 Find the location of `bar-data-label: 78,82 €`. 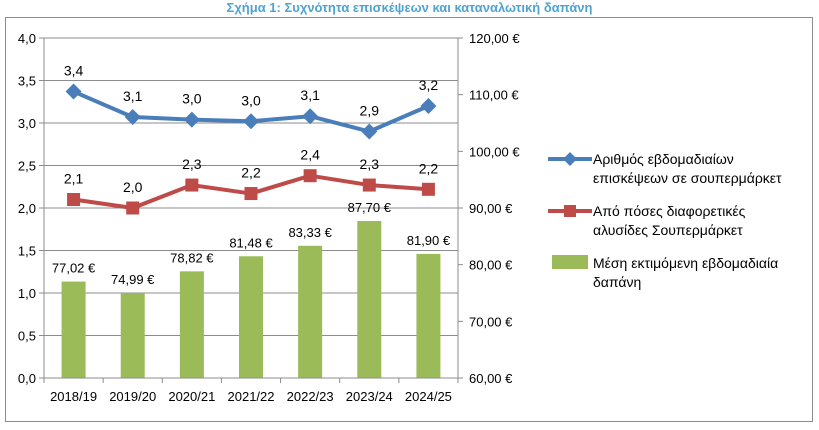

bar-data-label: 78,82 € is located at coordinates (192, 257).